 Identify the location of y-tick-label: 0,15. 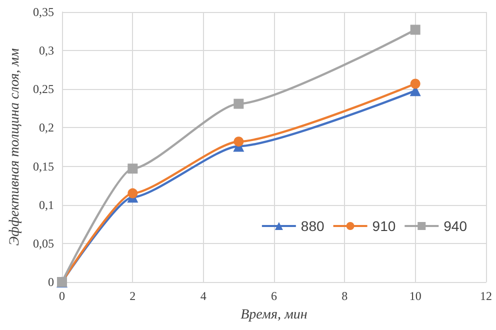
(43, 166).